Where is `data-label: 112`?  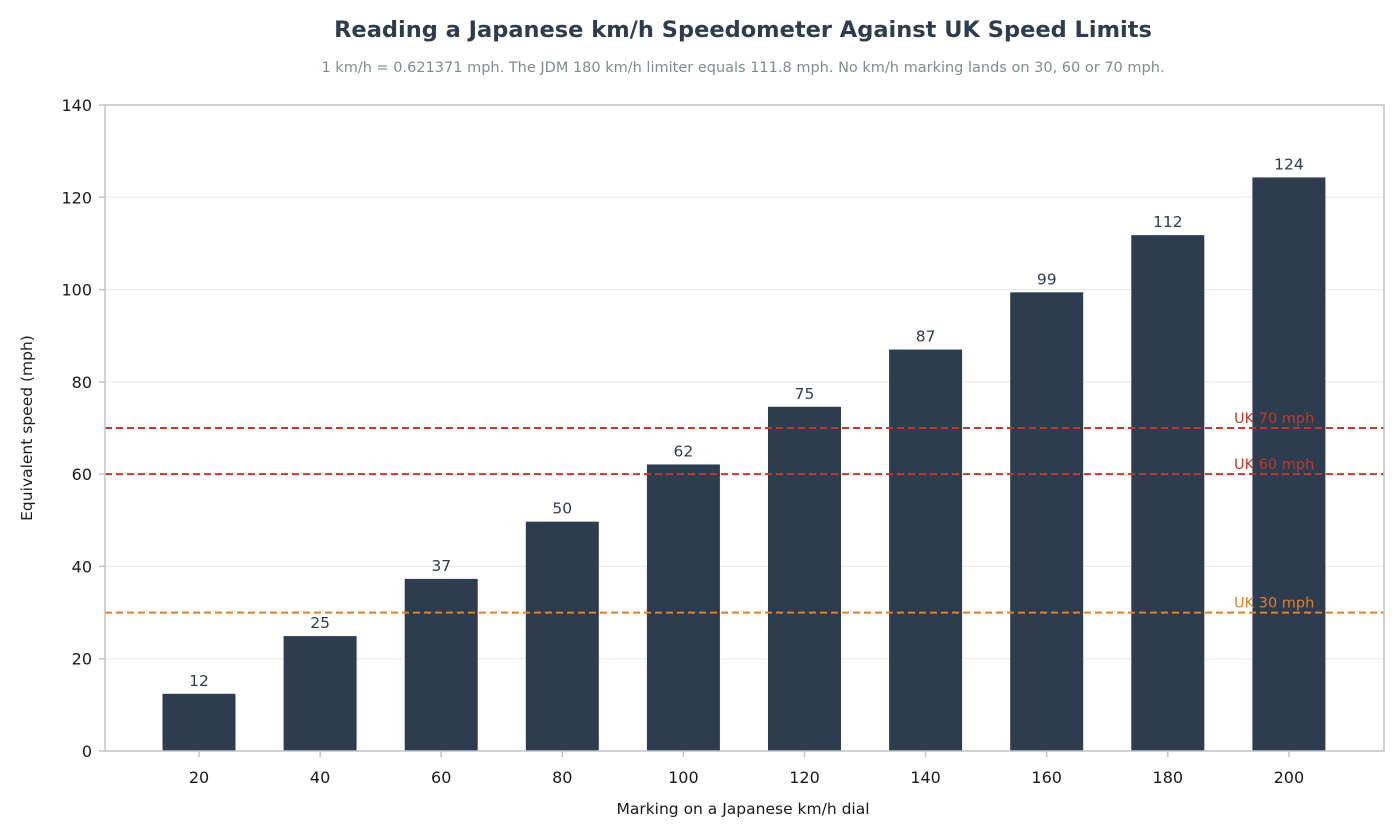
data-label: 112 is located at coordinates (1168, 222).